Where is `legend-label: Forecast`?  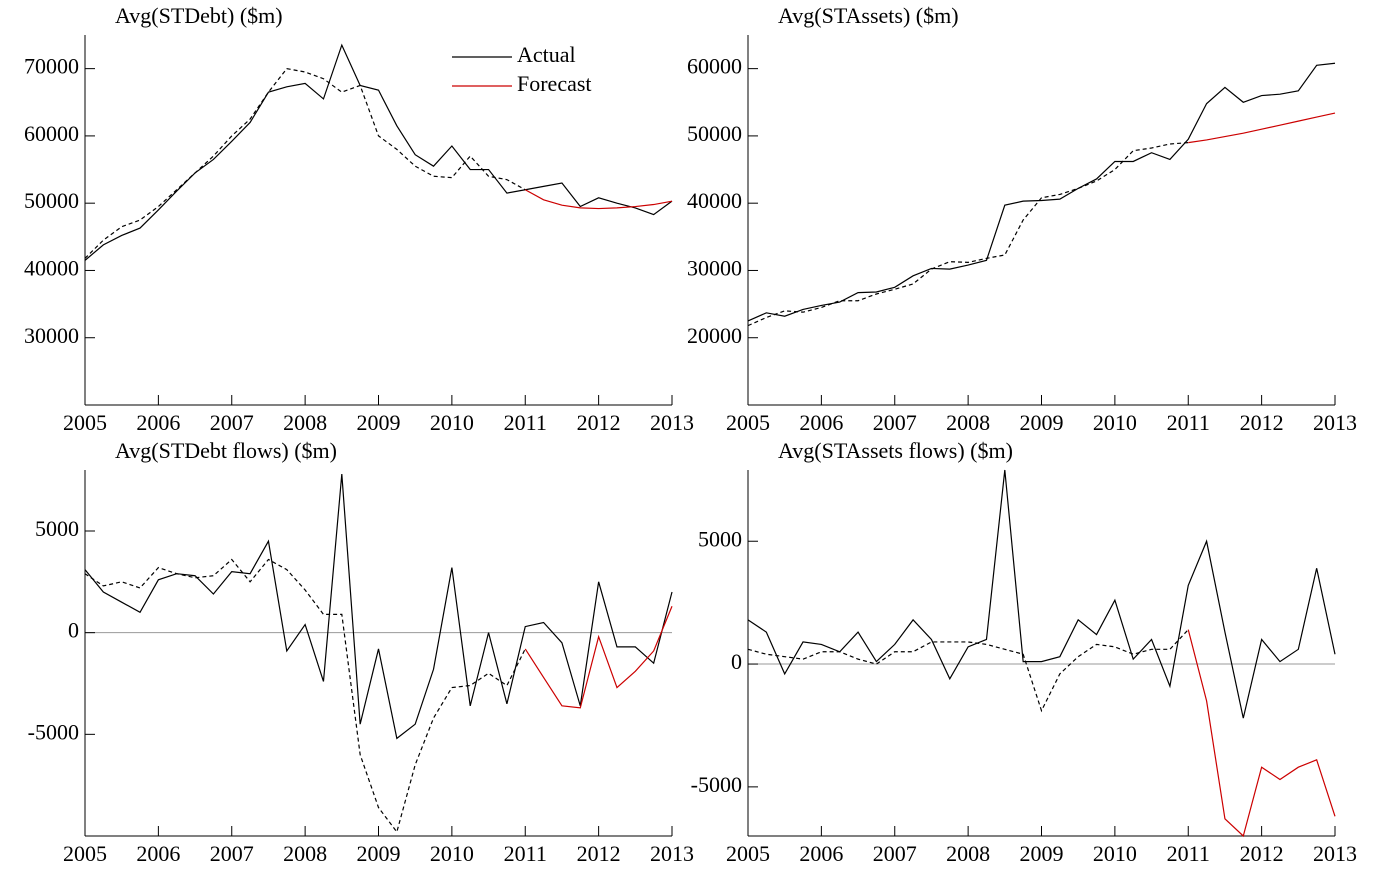
legend-label: Forecast is located at coordinates (554, 83).